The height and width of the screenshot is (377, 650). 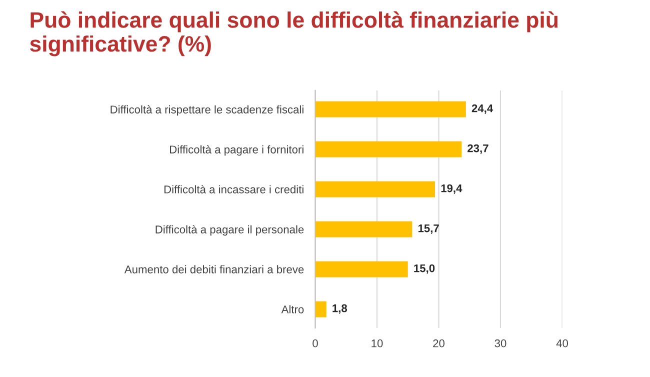 I want to click on chart-title: Può indicare quali sono le difficoltà finanziarie più significative? (%), so click(x=294, y=33).